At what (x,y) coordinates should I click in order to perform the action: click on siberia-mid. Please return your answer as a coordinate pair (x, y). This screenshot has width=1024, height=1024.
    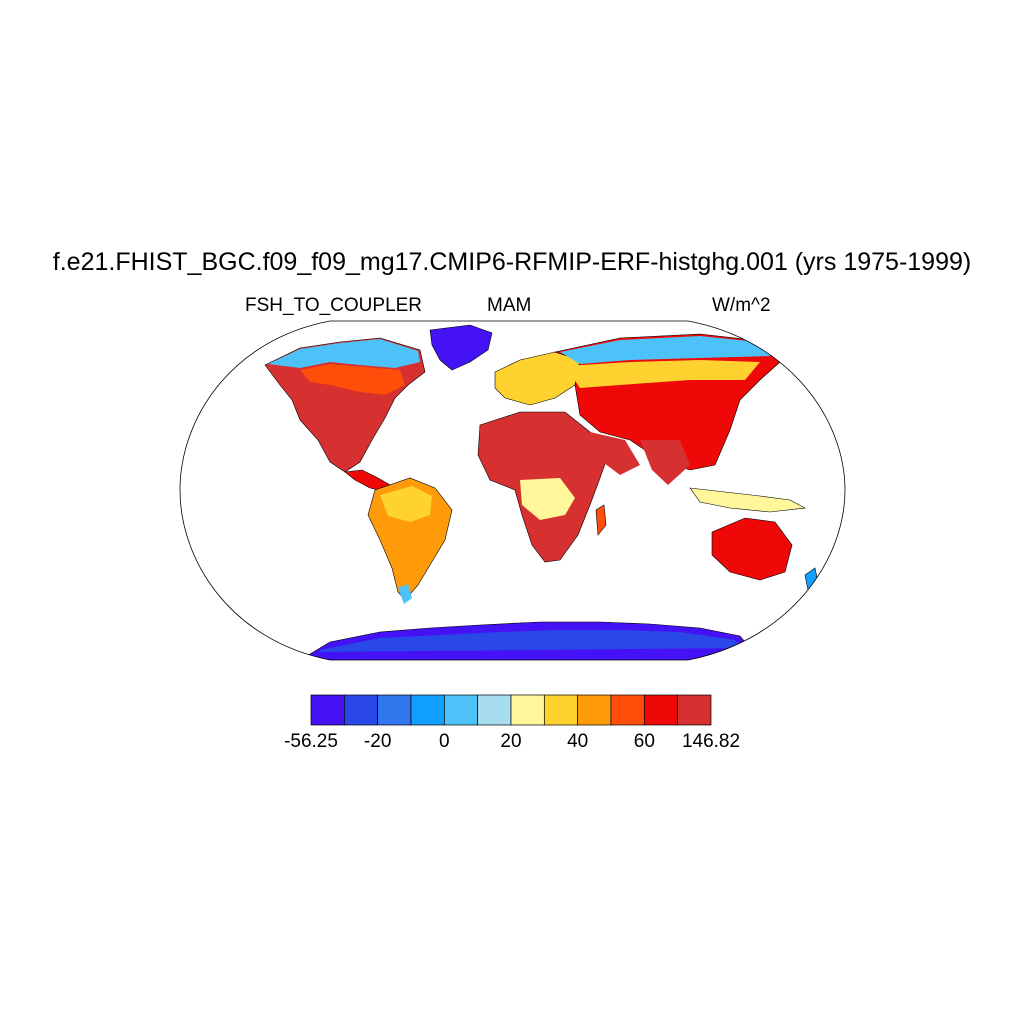
    Looking at the image, I should click on (662, 374).